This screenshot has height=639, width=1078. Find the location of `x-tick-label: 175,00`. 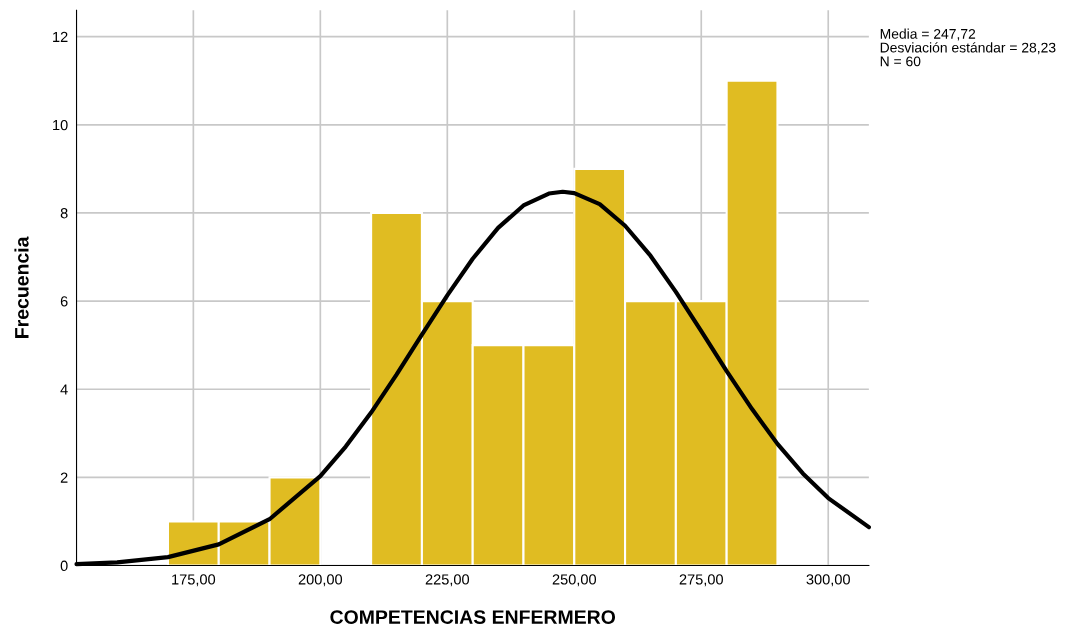

x-tick-label: 175,00 is located at coordinates (194, 580).